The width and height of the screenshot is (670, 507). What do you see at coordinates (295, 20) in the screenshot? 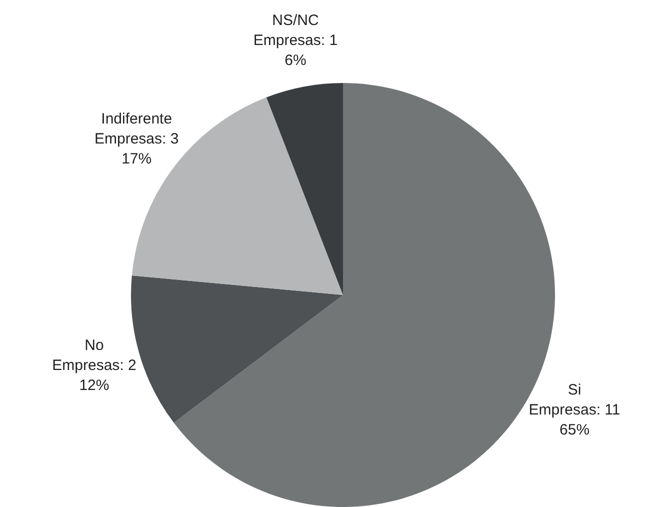
I see `slice-label: NS/NC` at bounding box center [295, 20].